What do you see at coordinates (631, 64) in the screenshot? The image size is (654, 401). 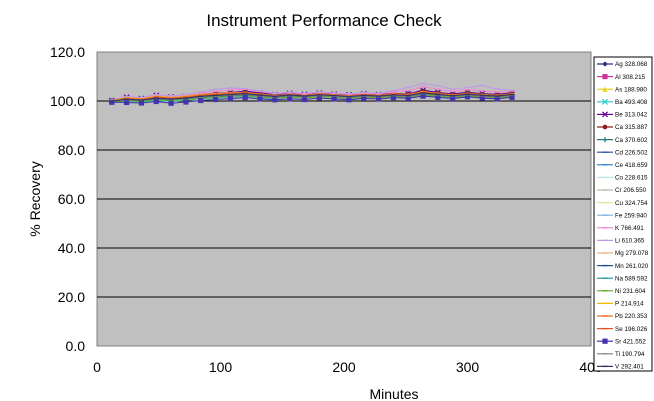 I see `legend-label: Ag 328.068` at bounding box center [631, 64].